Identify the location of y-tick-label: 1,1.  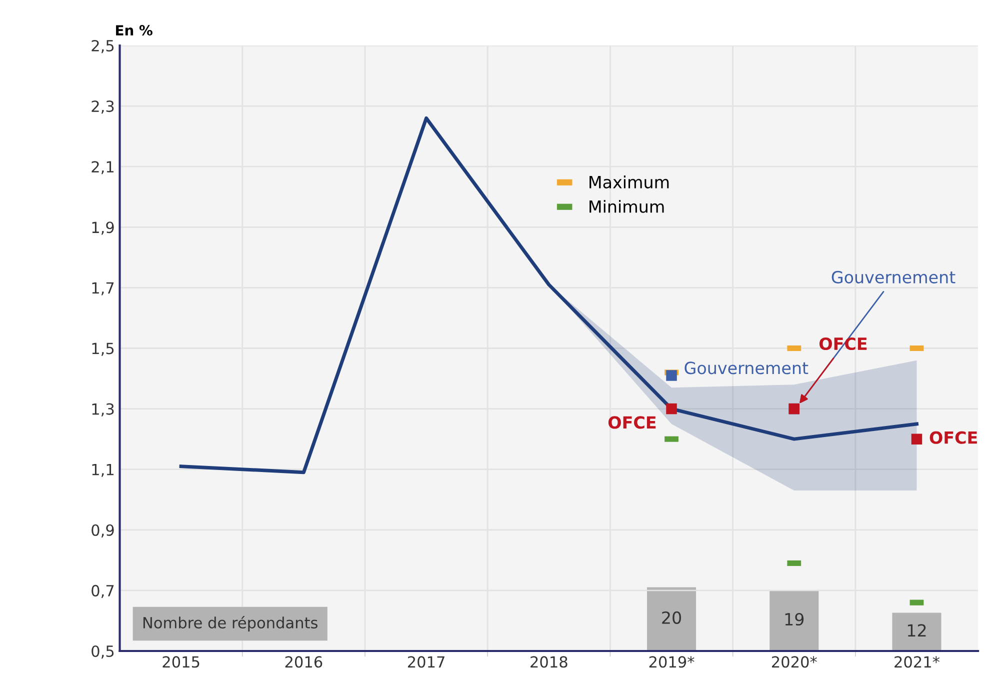
(103, 470).